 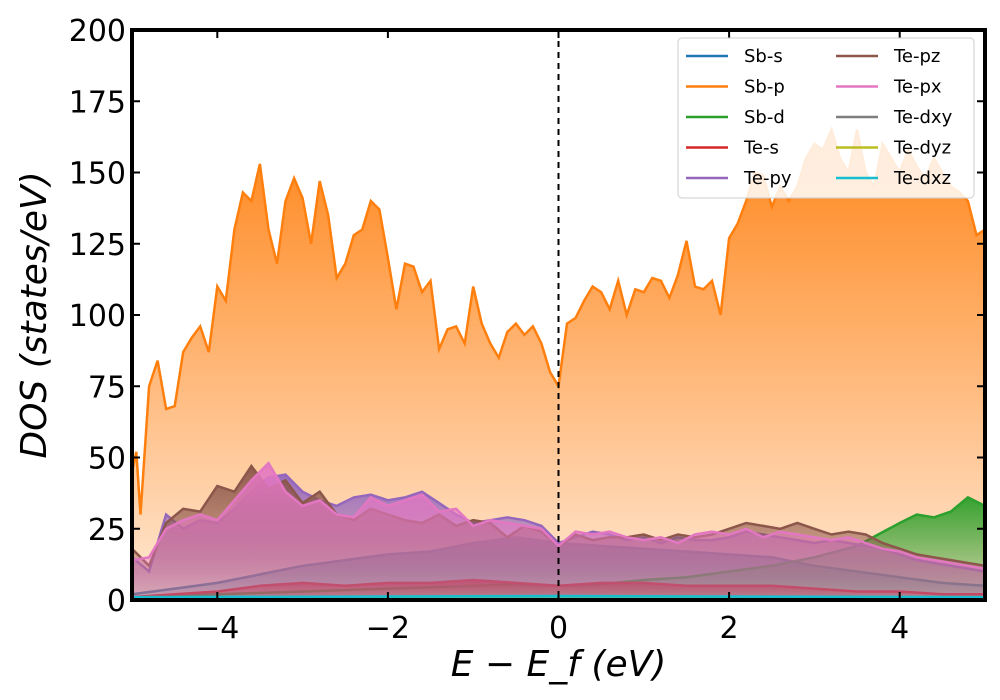 What do you see at coordinates (922, 148) in the screenshot?
I see `legend-label: Te-dyz` at bounding box center [922, 148].